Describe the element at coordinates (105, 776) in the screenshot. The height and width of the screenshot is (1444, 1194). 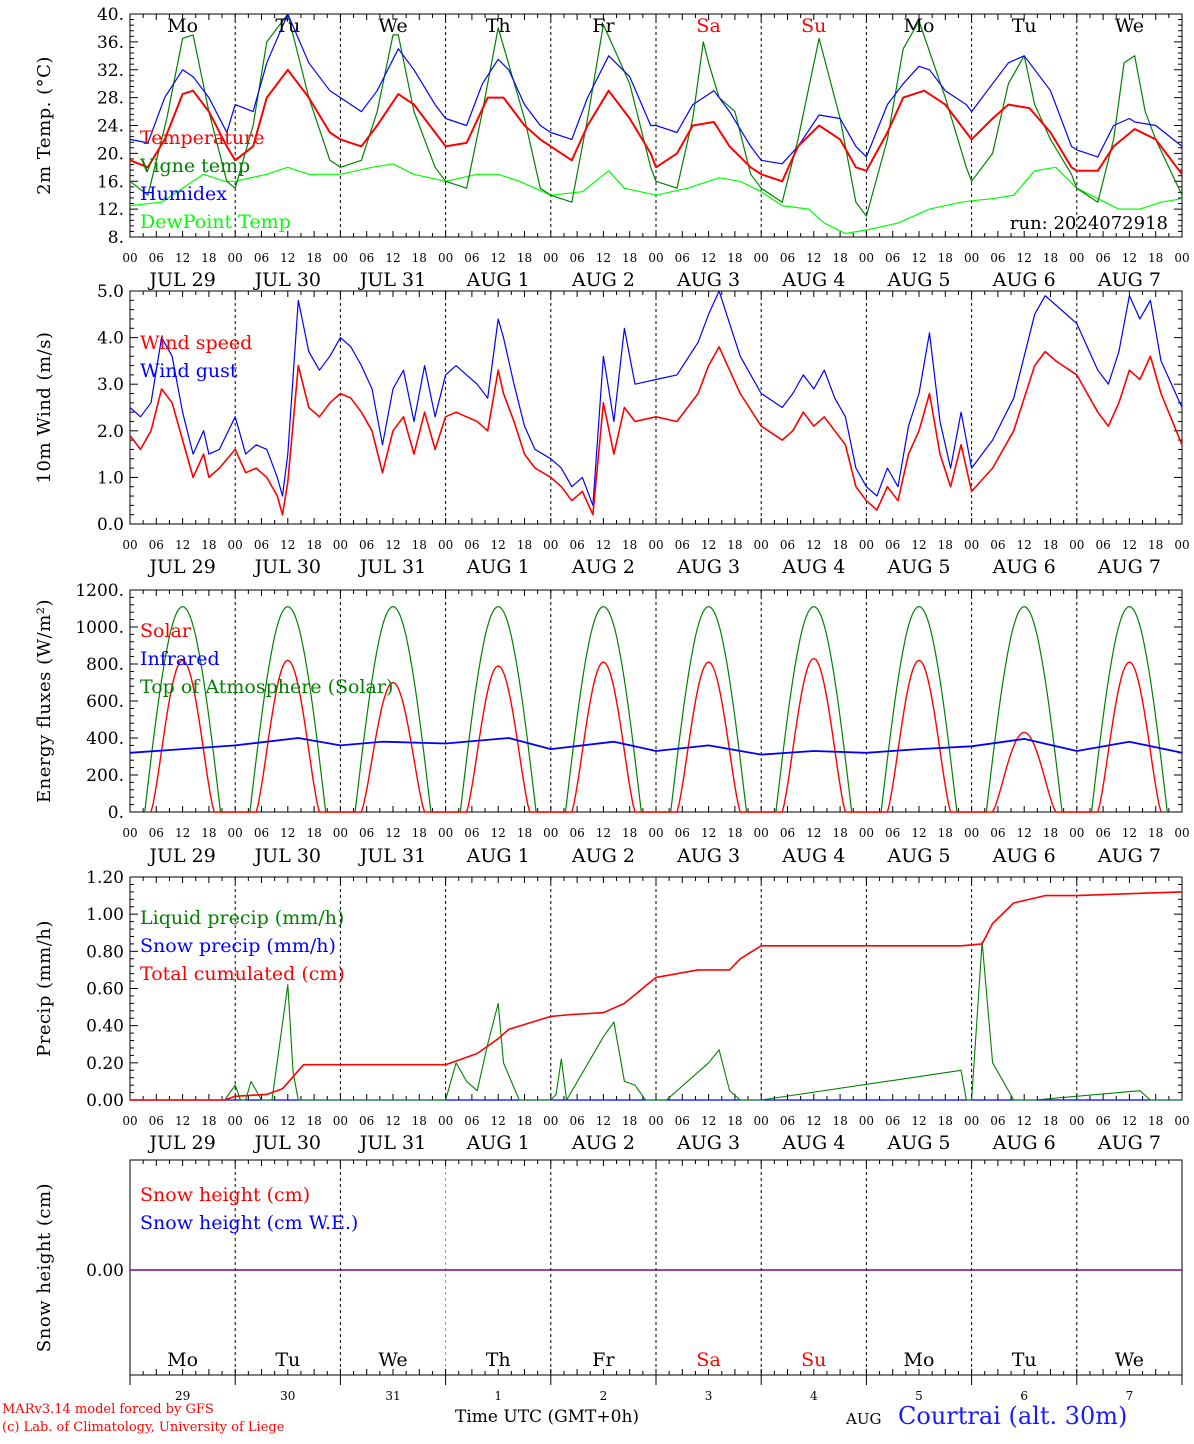
I see `panel-2-y-tick-label: 200.` at that location.